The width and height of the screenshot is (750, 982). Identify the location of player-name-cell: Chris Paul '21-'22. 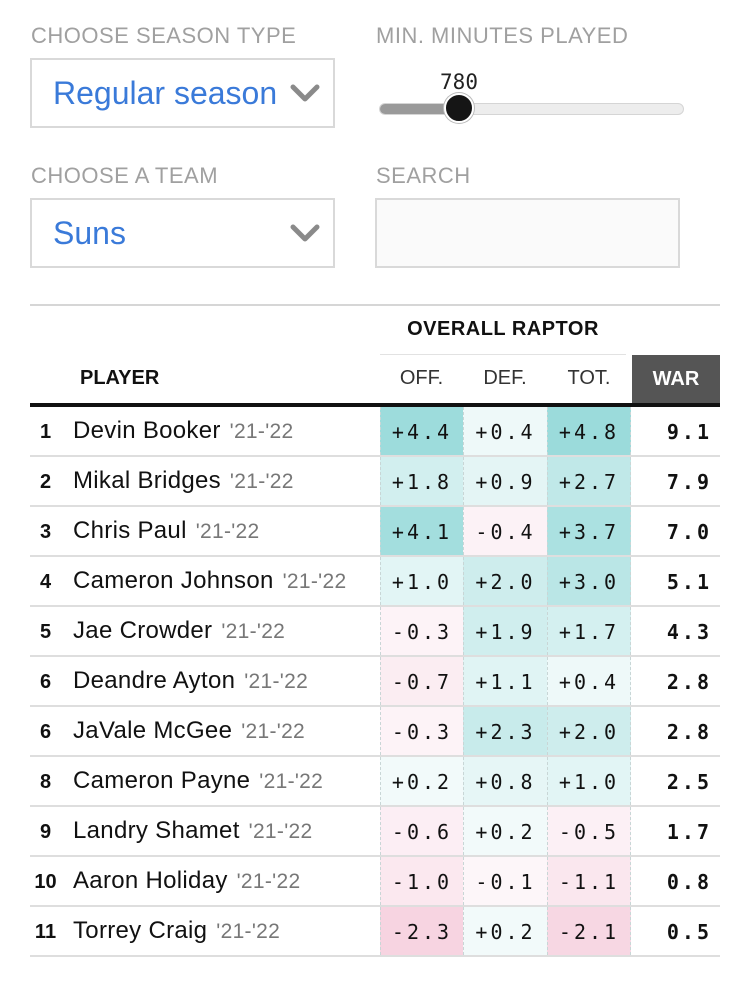
(166, 531).